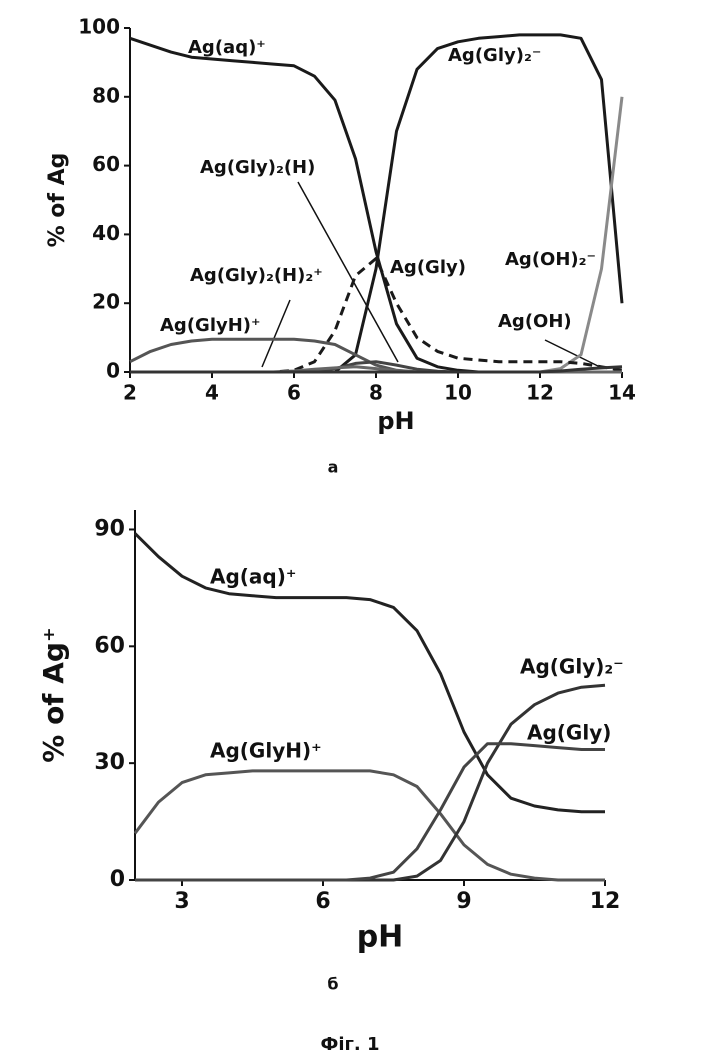  Describe the element at coordinates (106, 302) in the screenshot. I see `y-tick-label: 20` at that location.